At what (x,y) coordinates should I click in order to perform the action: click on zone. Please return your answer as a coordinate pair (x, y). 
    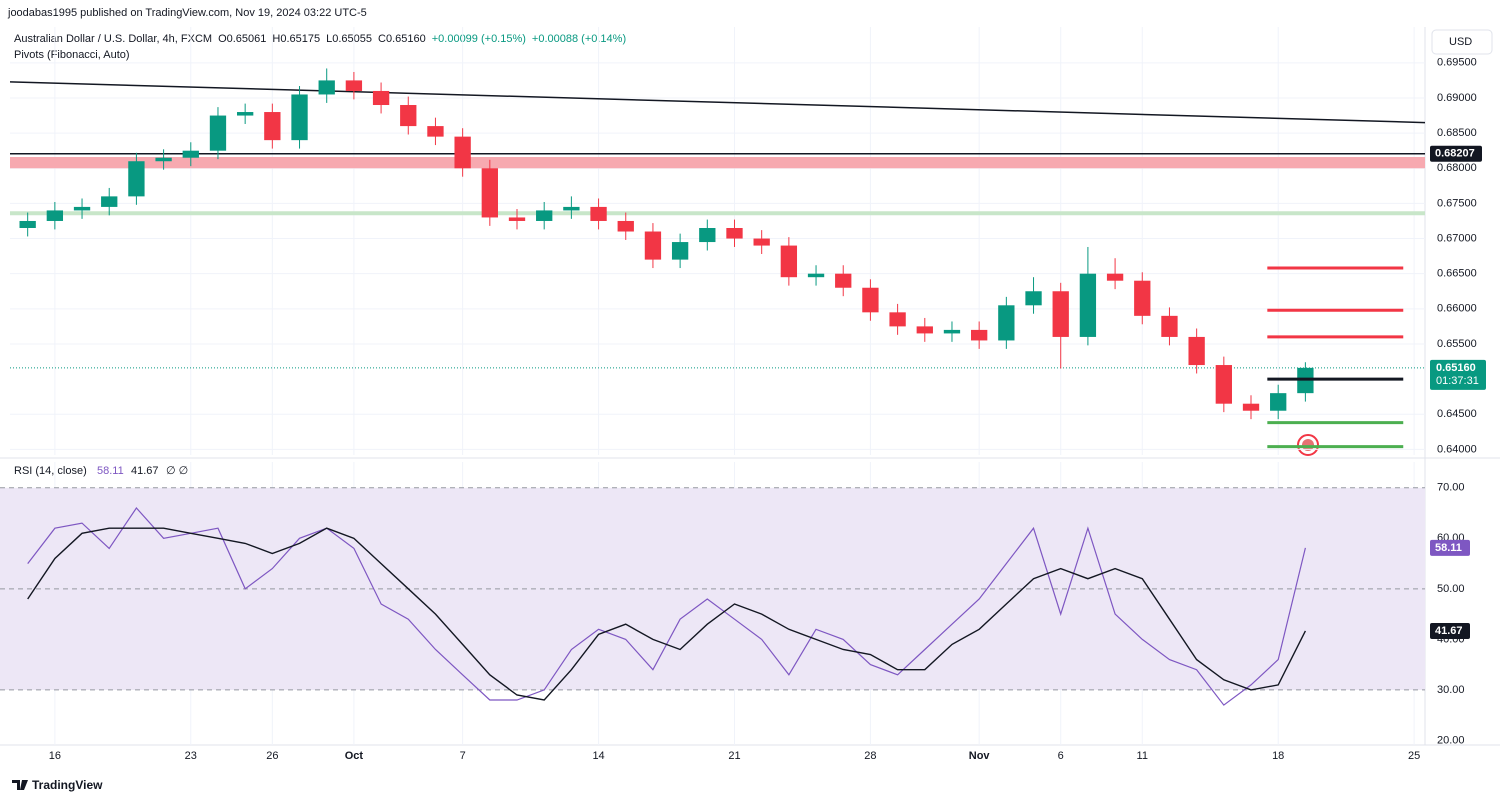
    Looking at the image, I should click on (717, 163).